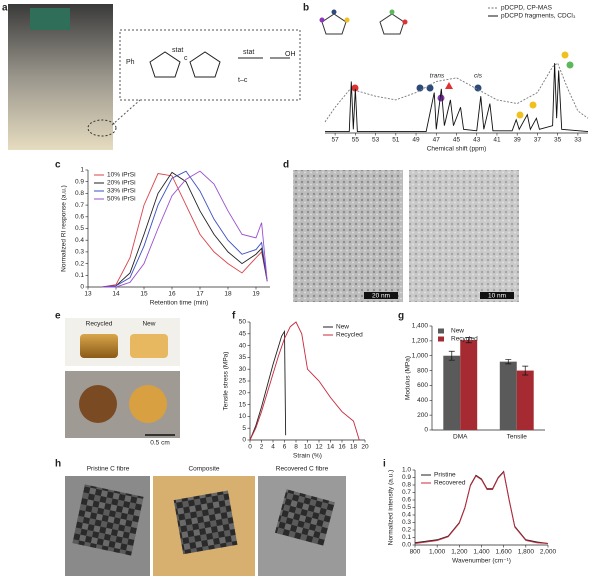  Describe the element at coordinates (349, 335) in the screenshot. I see `legend-label: Recycled` at that location.